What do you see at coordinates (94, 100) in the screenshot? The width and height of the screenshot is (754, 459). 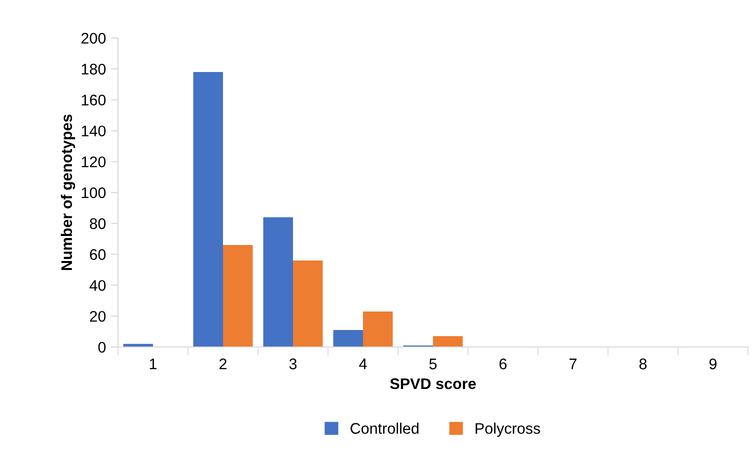 I see `y-tick-label: 160` at bounding box center [94, 100].